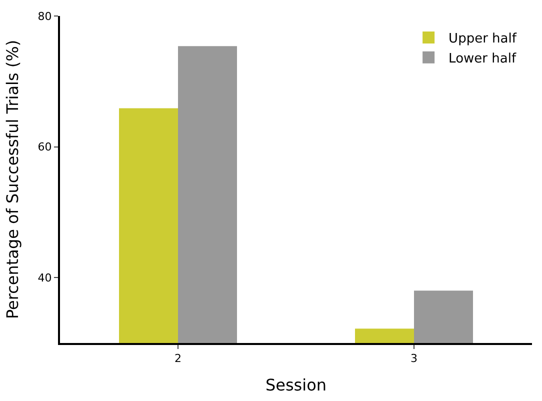 The height and width of the screenshot is (401, 542). What do you see at coordinates (45, 16) in the screenshot?
I see `y-tick-label: 80` at bounding box center [45, 16].